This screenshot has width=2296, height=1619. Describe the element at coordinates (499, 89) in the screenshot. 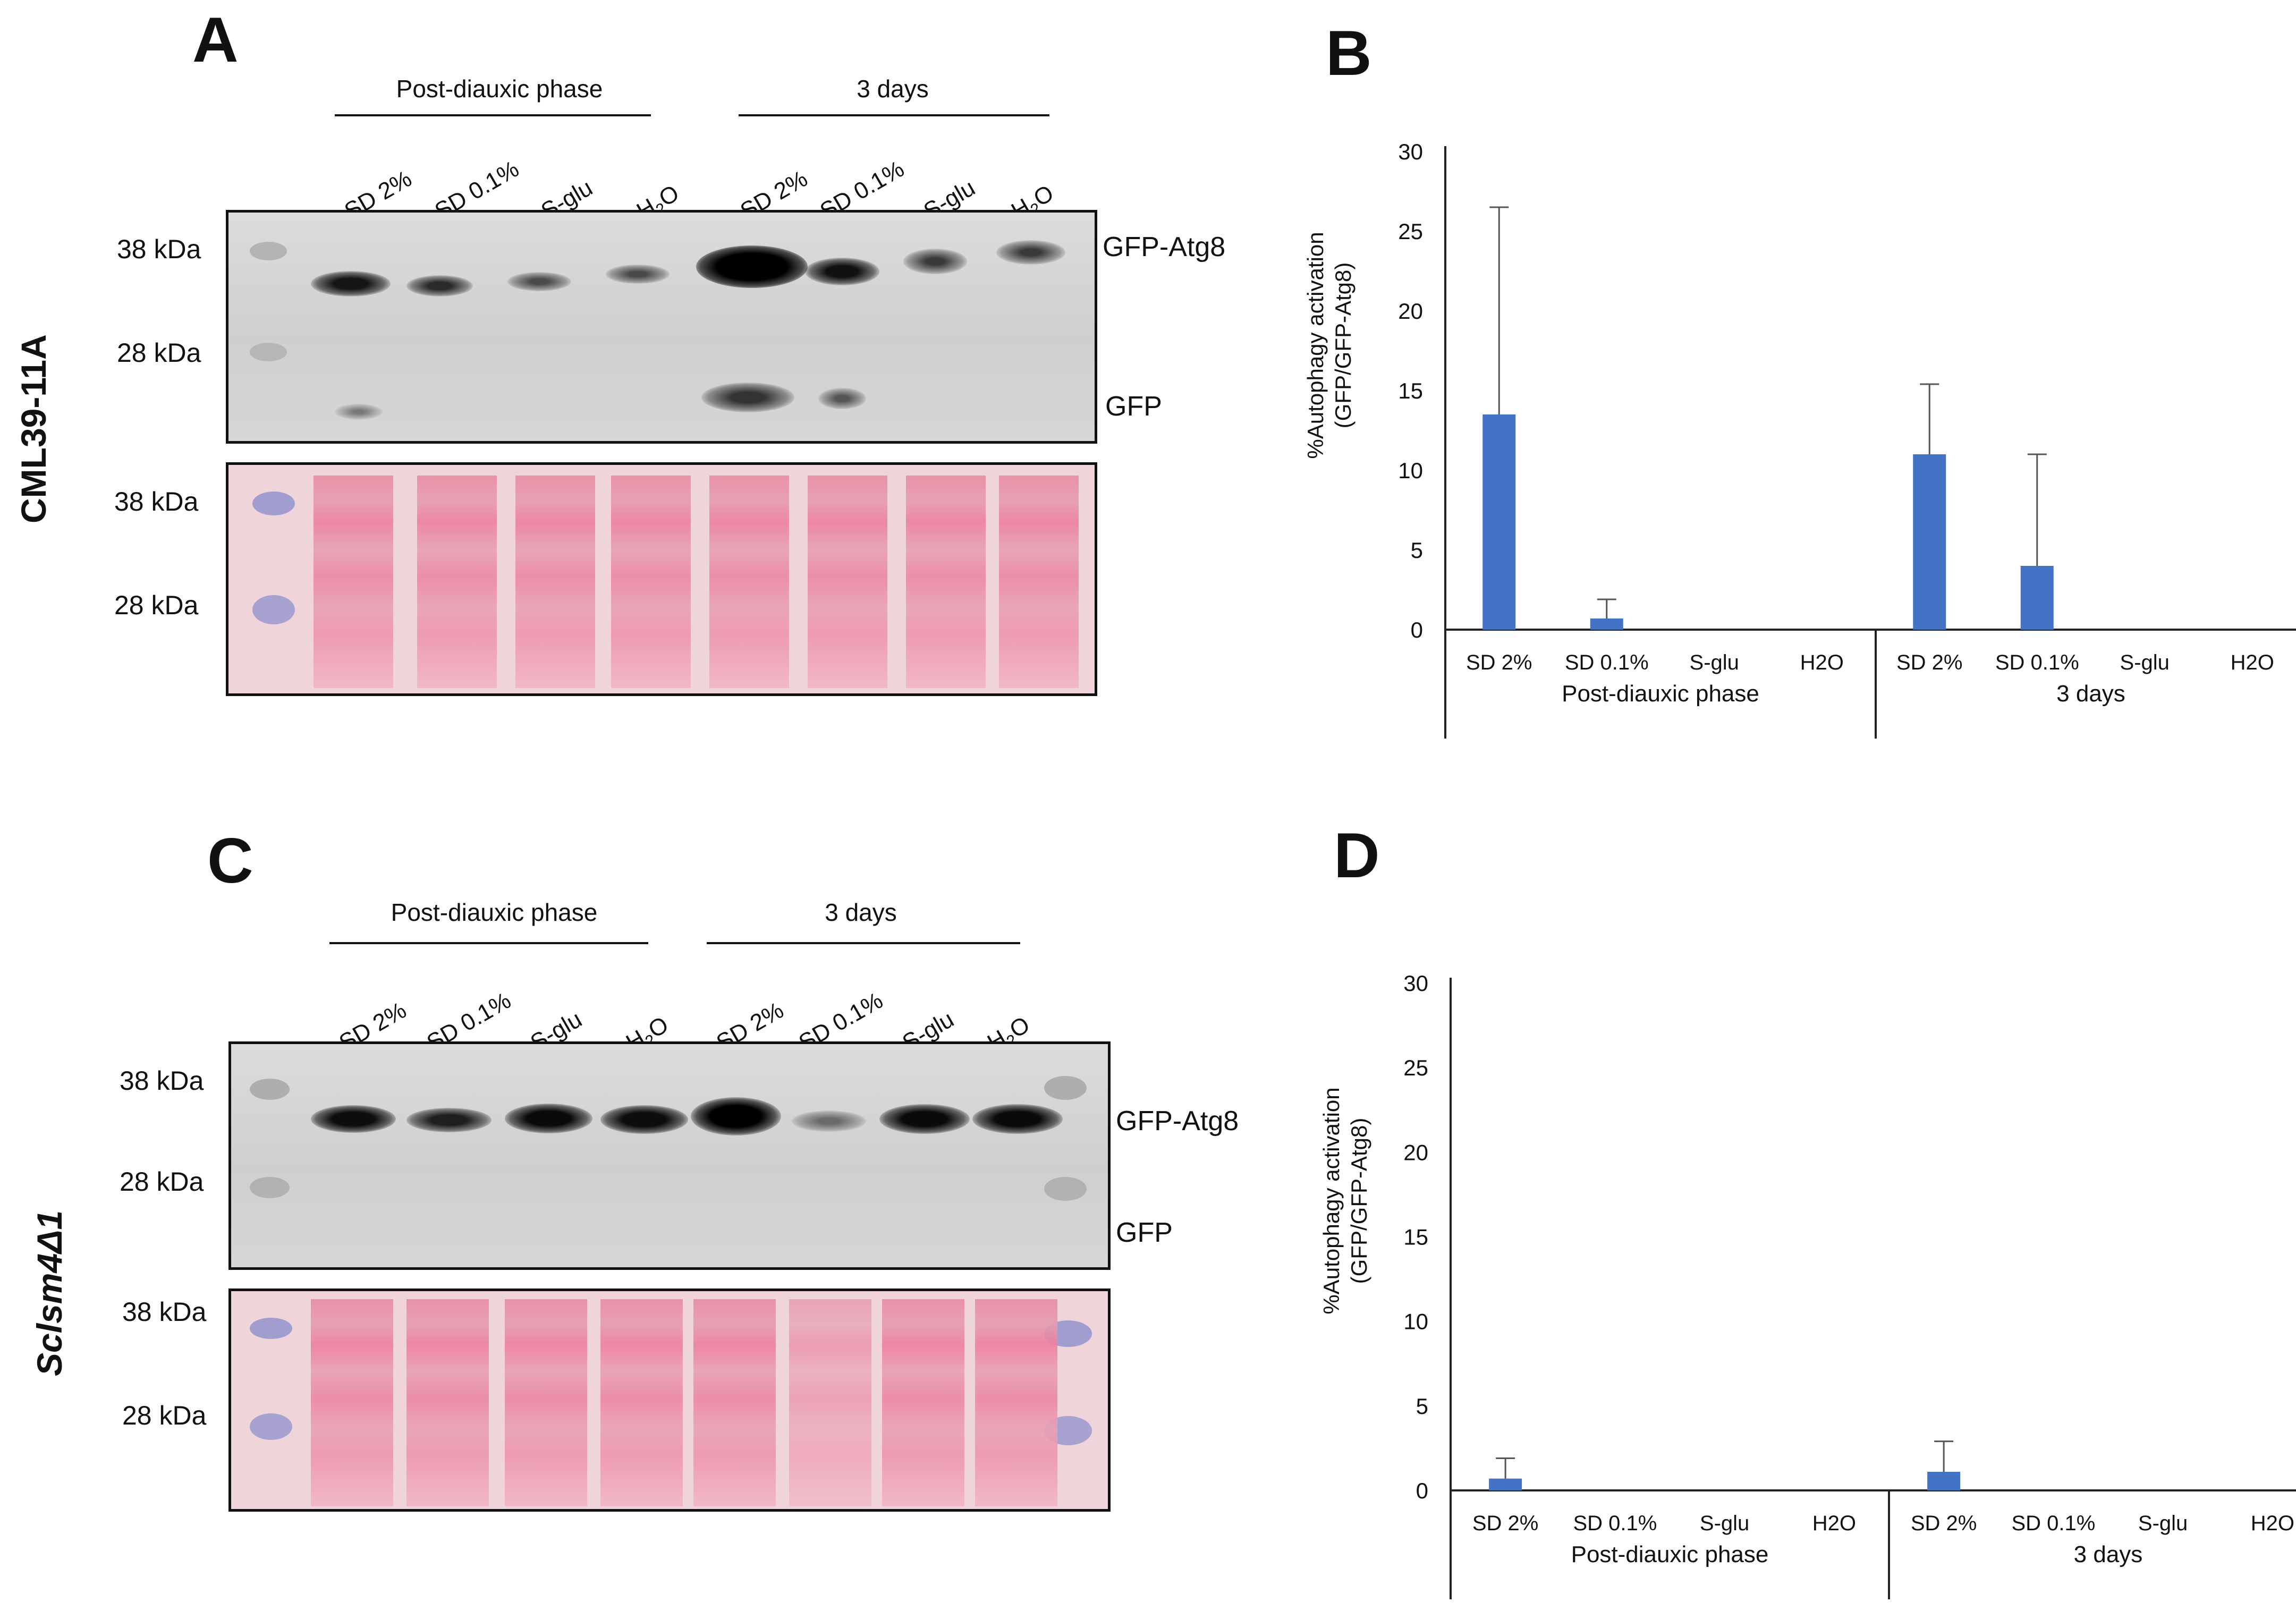

I see `group-label-a-post: Post-diauxic phase` at that location.